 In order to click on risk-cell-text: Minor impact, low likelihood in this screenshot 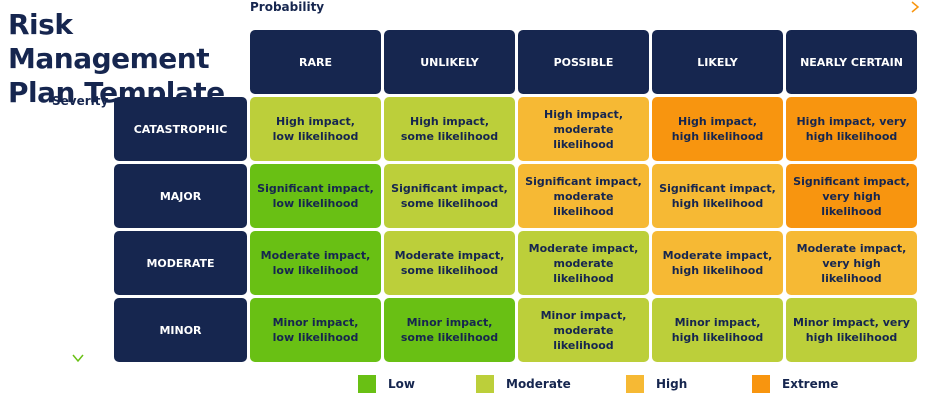, I will do `click(316, 330)`.